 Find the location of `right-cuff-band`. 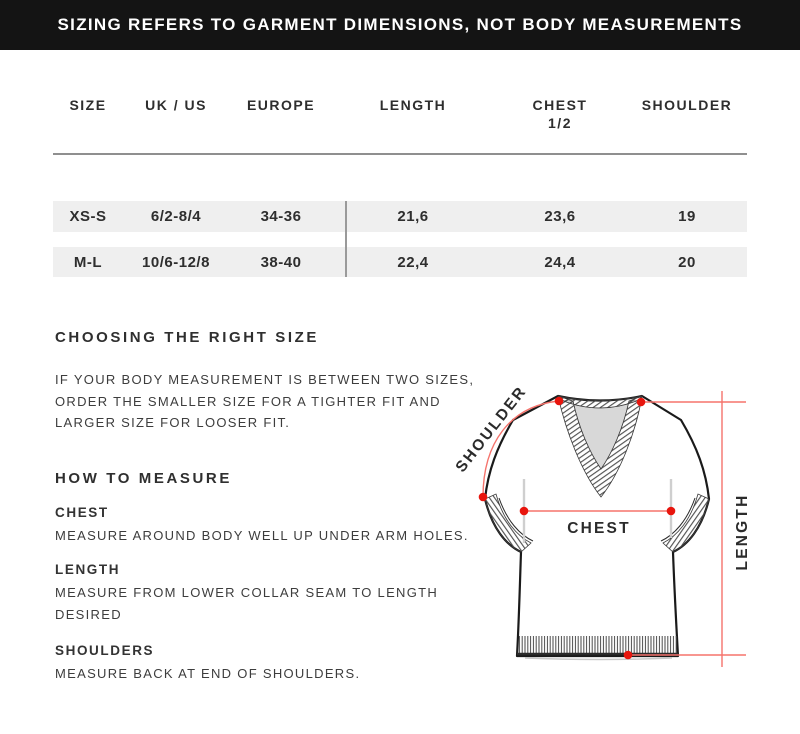

right-cuff-band is located at coordinates (686, 523).